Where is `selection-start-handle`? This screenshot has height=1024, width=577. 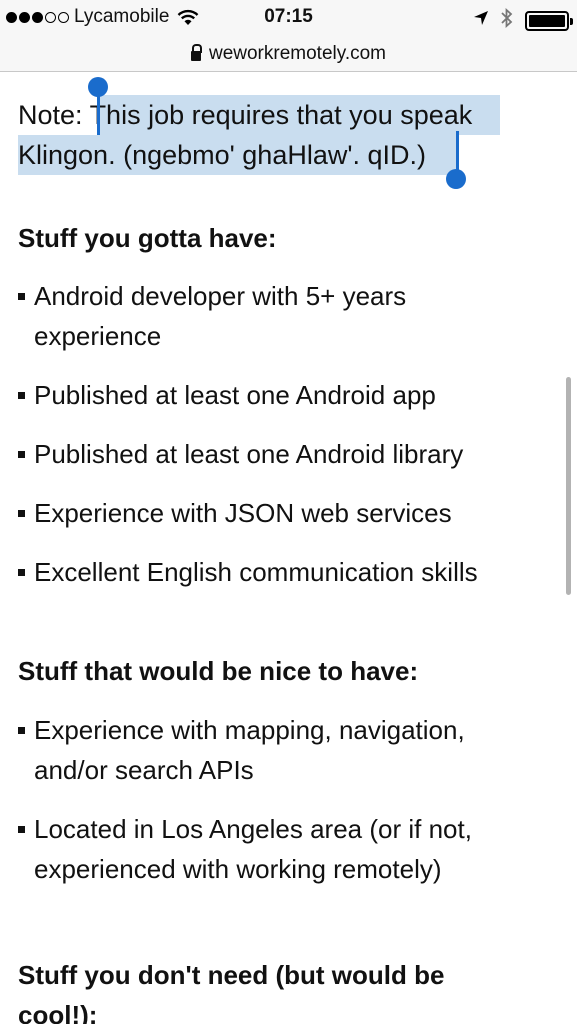
selection-start-handle is located at coordinates (98, 87).